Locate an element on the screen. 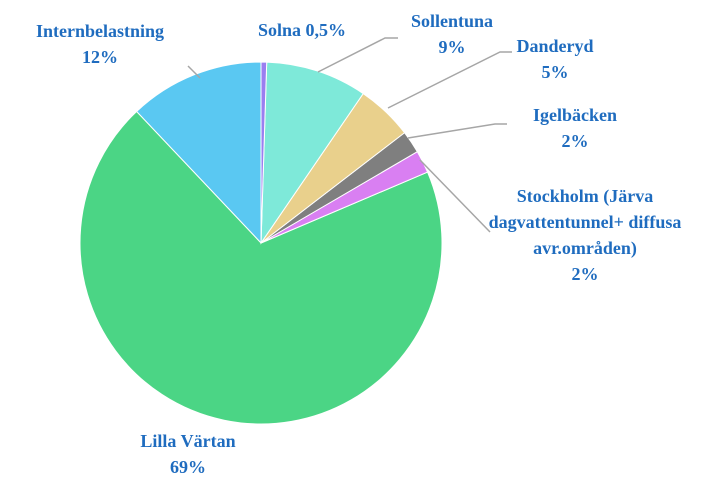  category-label: Internbelastning is located at coordinates (100, 31).